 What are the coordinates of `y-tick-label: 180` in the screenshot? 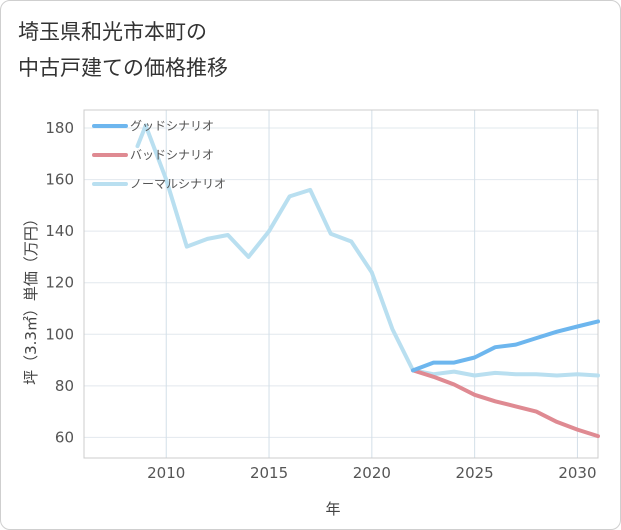 It's located at (59, 128).